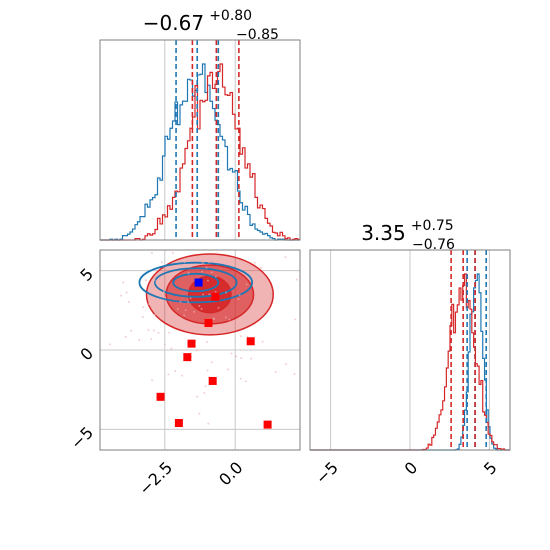  Describe the element at coordinates (257, 35) in the screenshot. I see `title-lower: −0.85` at that location.